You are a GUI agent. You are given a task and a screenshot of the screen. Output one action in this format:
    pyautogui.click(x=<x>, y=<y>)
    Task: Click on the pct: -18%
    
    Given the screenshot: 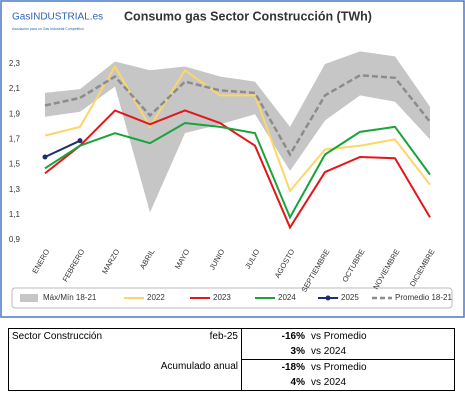 What is the action you would take?
    pyautogui.click(x=274, y=367)
    